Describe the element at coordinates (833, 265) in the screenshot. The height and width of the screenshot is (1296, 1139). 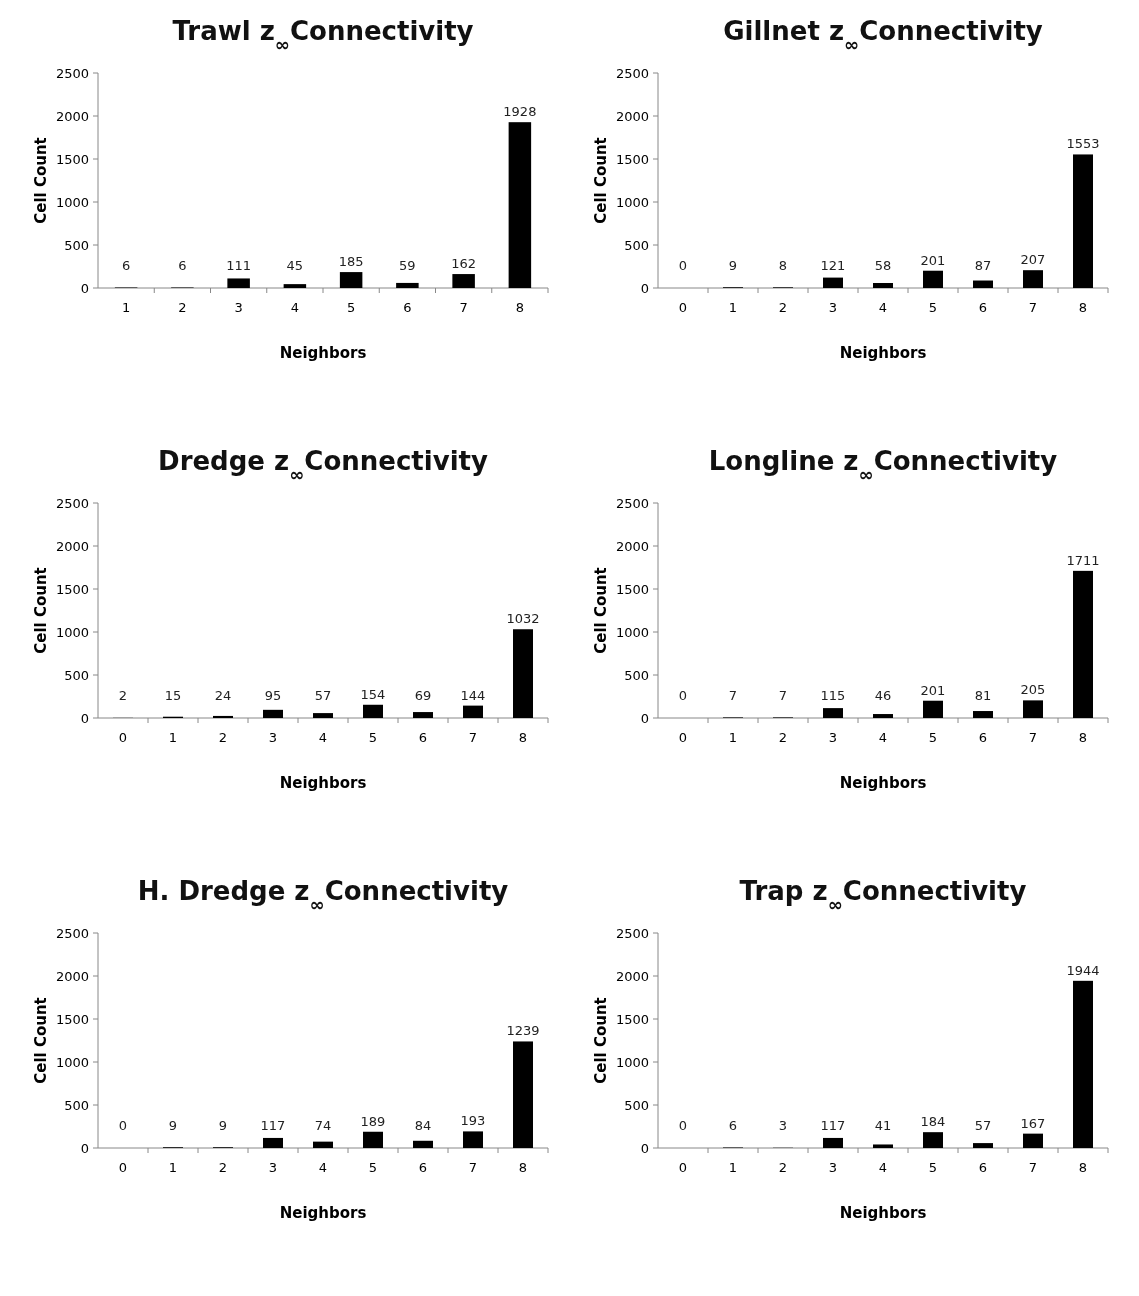
I see `data-label: 121` at that location.